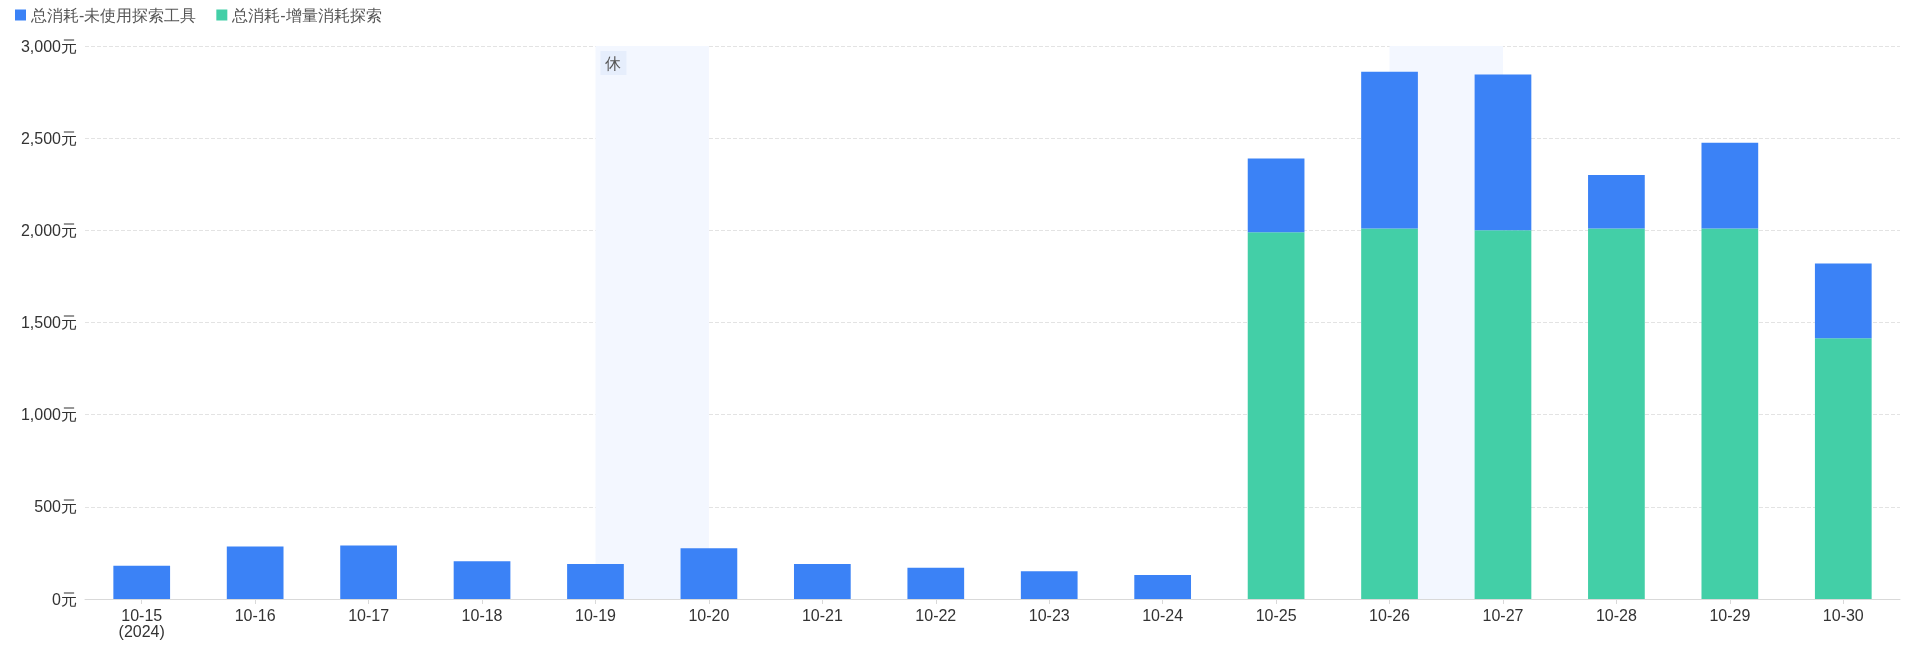 The width and height of the screenshot is (1920, 647). What do you see at coordinates (1049, 615) in the screenshot?
I see `x-tick-label: 10-23` at bounding box center [1049, 615].